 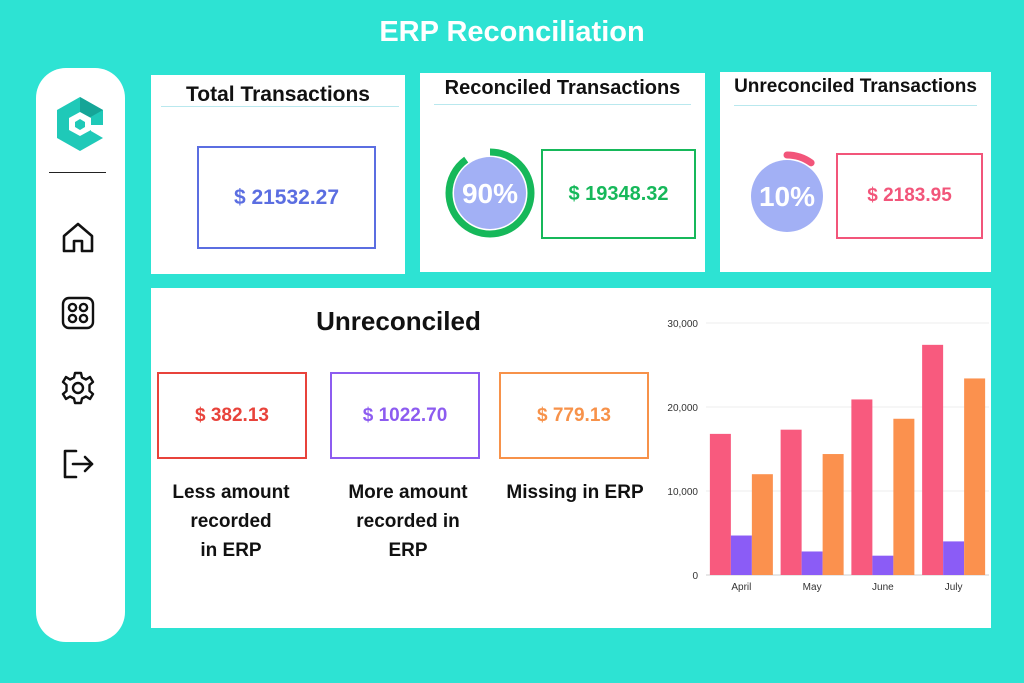 I want to click on more-amount-label: More amount recorded in ERP, so click(x=408, y=521).